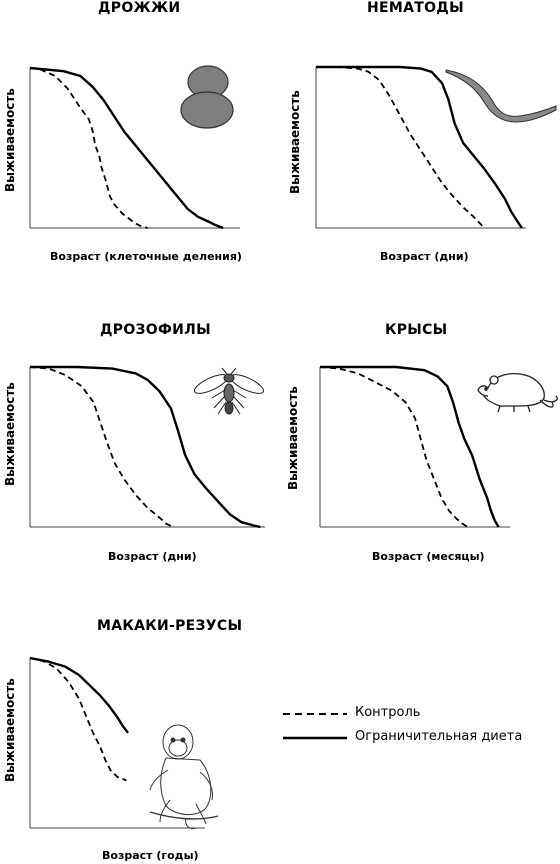 This screenshot has height=864, width=560. Describe the element at coordinates (419, 147) in the screenshot. I see `series-line-nematodes-restricted` at that location.